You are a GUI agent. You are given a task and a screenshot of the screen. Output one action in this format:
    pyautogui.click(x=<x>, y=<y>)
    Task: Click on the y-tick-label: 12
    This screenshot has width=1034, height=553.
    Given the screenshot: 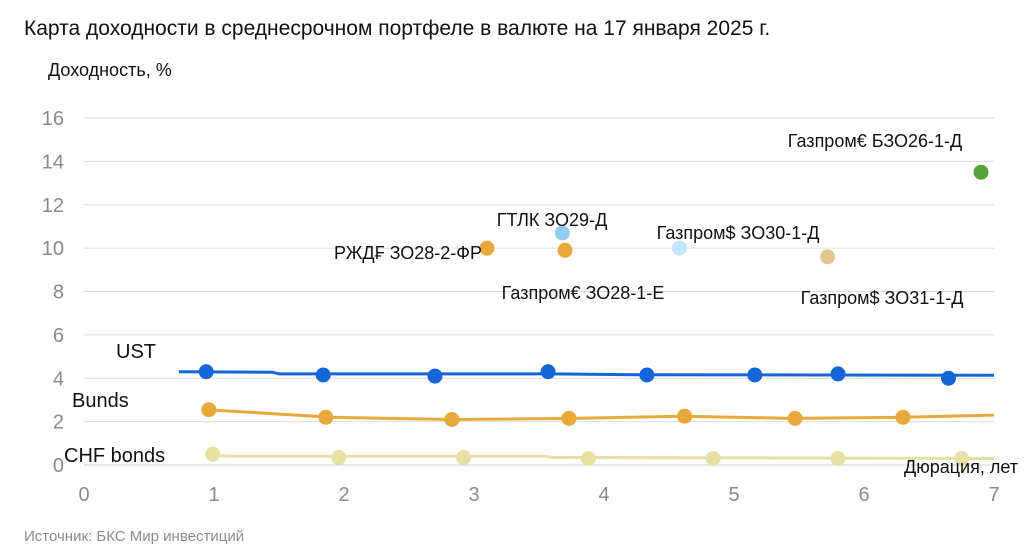 What is the action you would take?
    pyautogui.click(x=53, y=206)
    